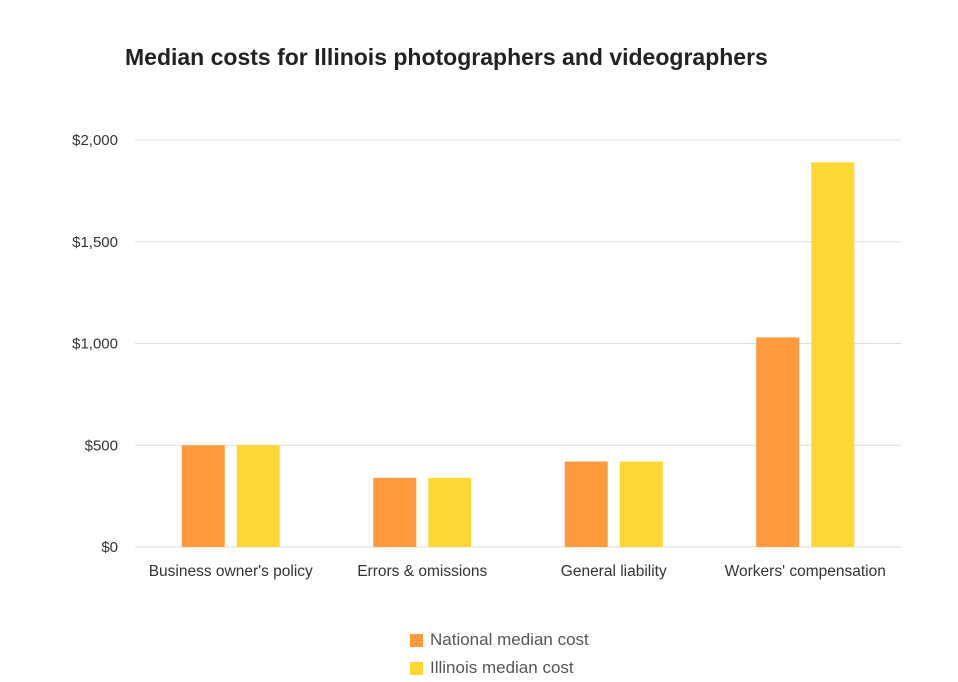 The width and height of the screenshot is (958, 682). I want to click on legend-swatch-national, so click(416, 640).